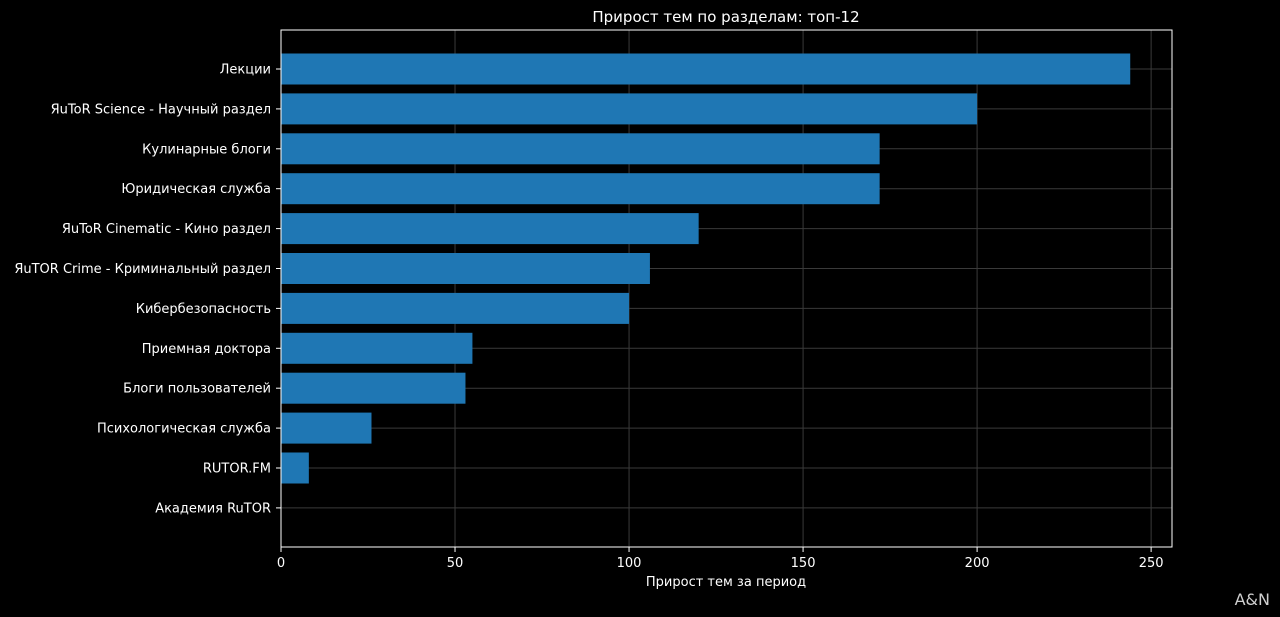 The height and width of the screenshot is (617, 1280). I want to click on x-tick-label: 100, so click(629, 563).